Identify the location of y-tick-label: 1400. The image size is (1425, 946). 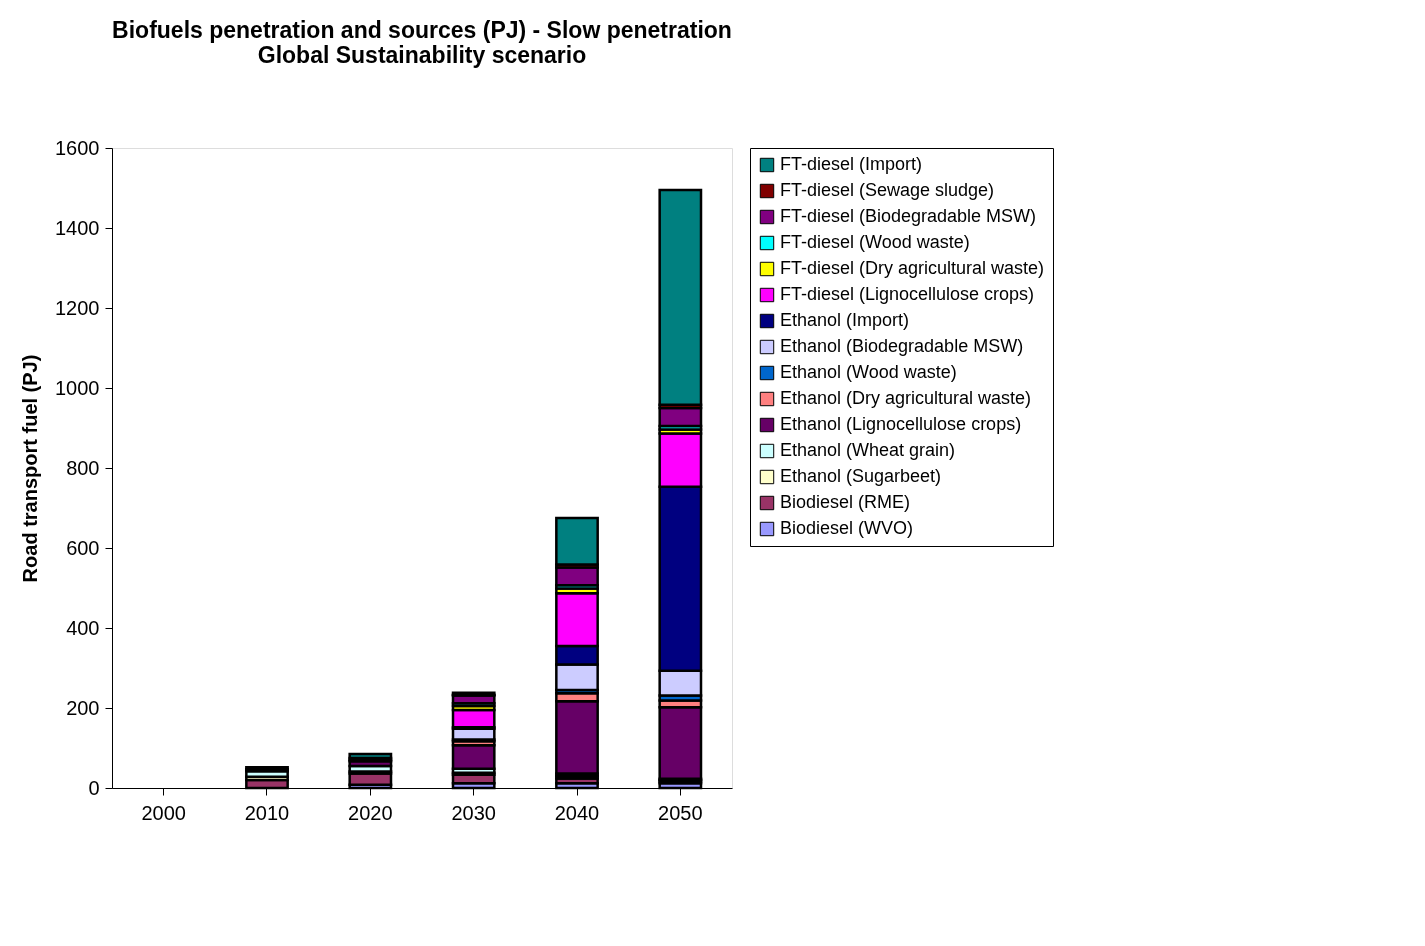
(77, 227).